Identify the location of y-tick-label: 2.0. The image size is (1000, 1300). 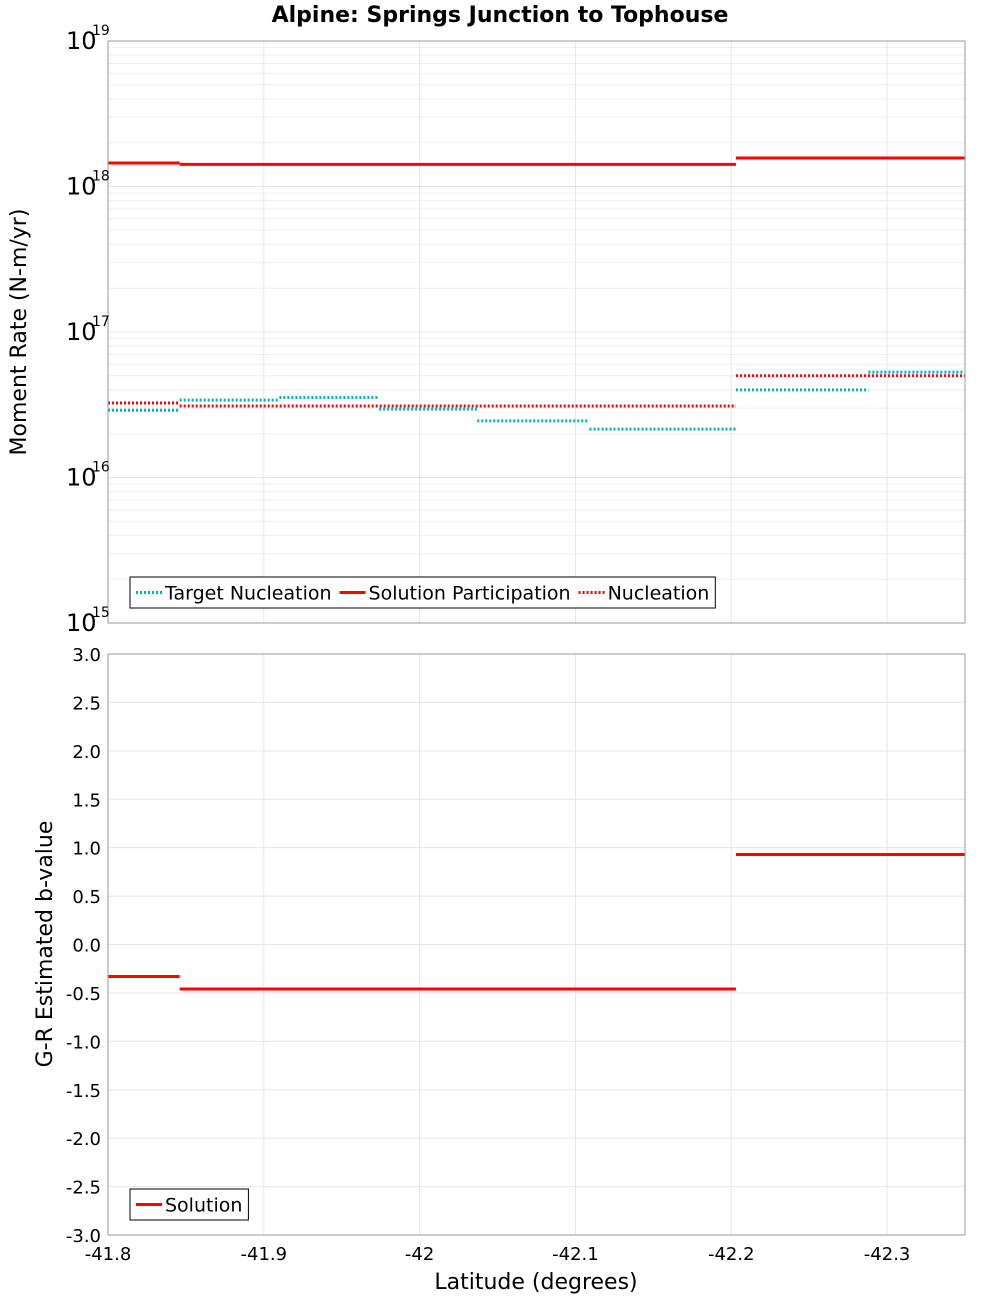
(86, 752).